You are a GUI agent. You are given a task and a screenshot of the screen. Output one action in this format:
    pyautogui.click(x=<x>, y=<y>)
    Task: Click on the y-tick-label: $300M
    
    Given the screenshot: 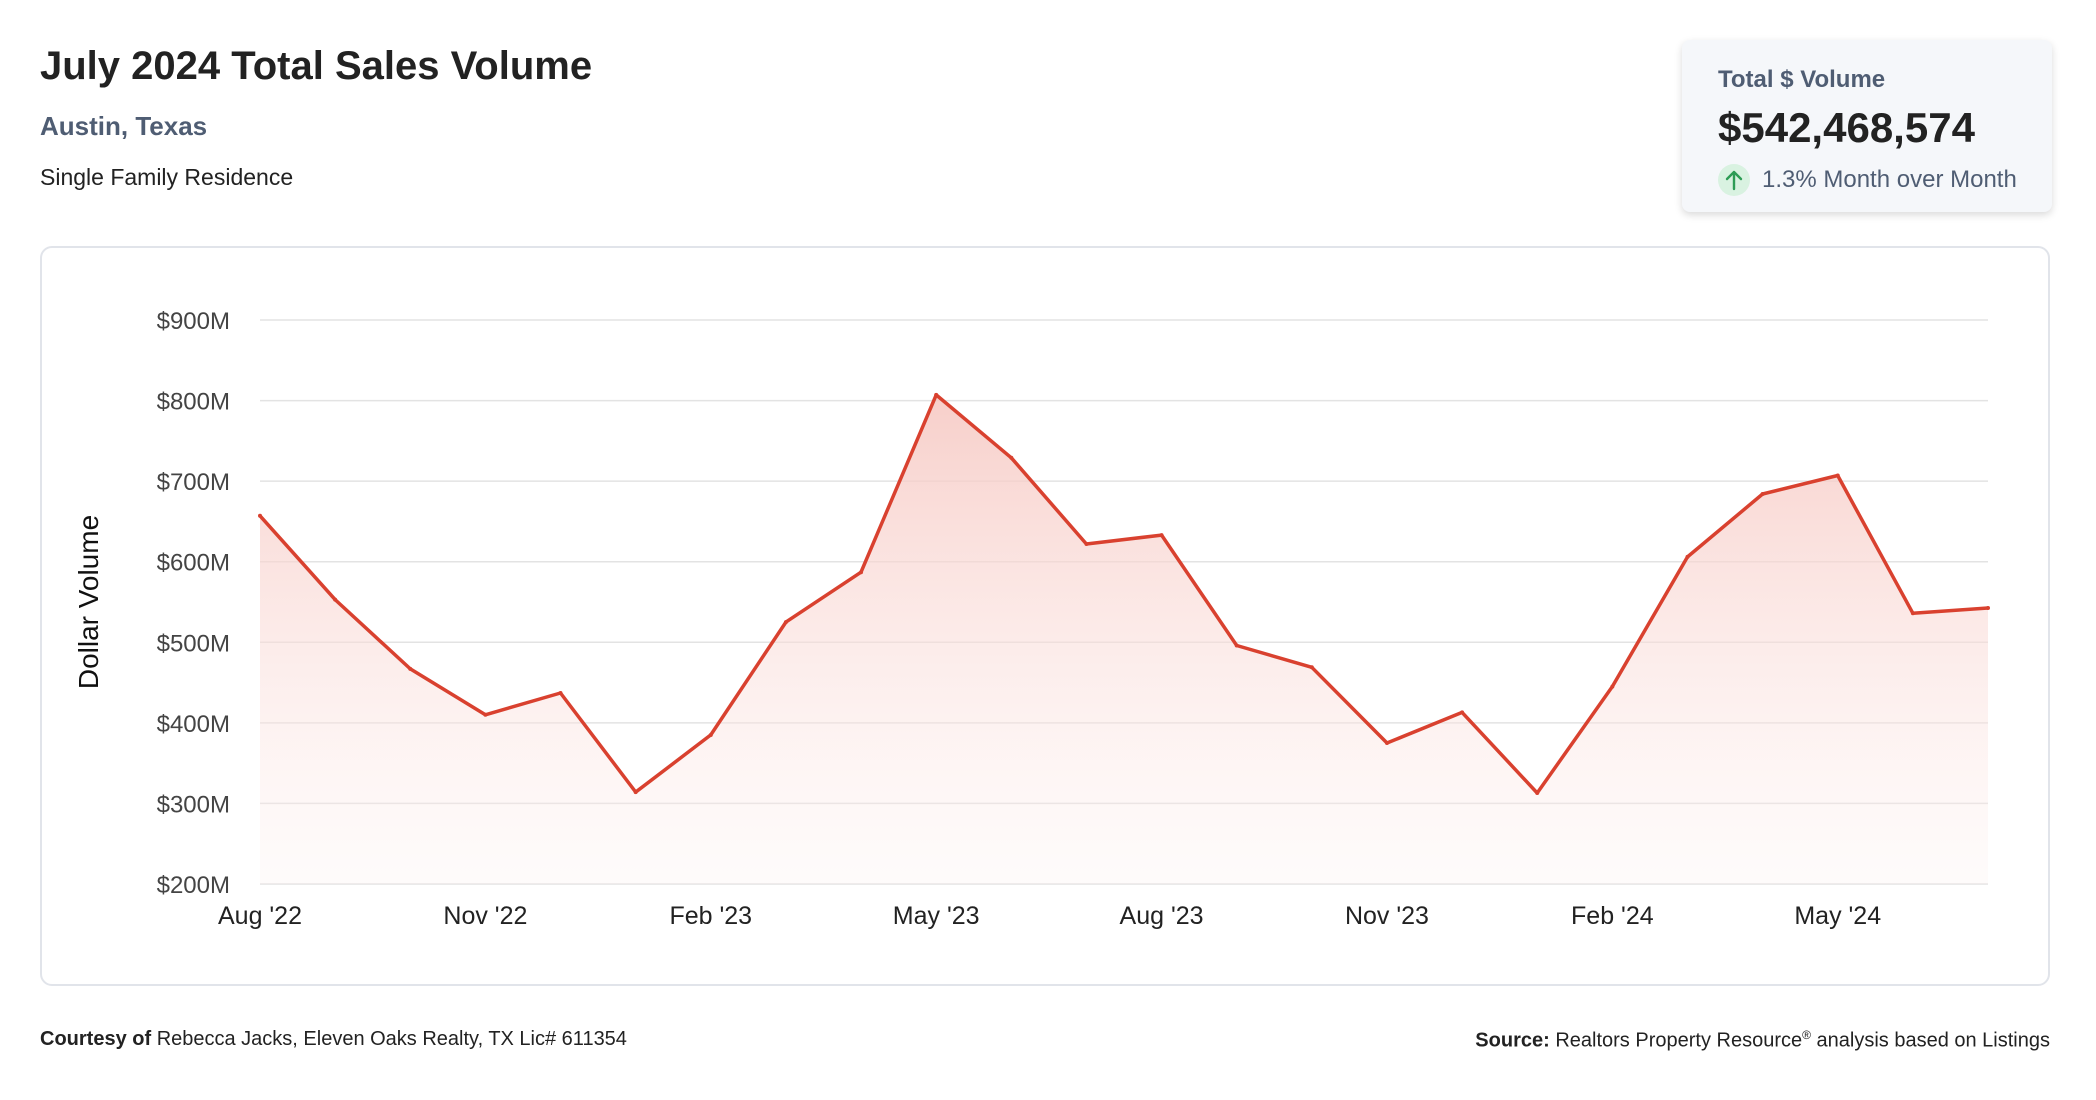 What is the action you would take?
    pyautogui.click(x=193, y=804)
    